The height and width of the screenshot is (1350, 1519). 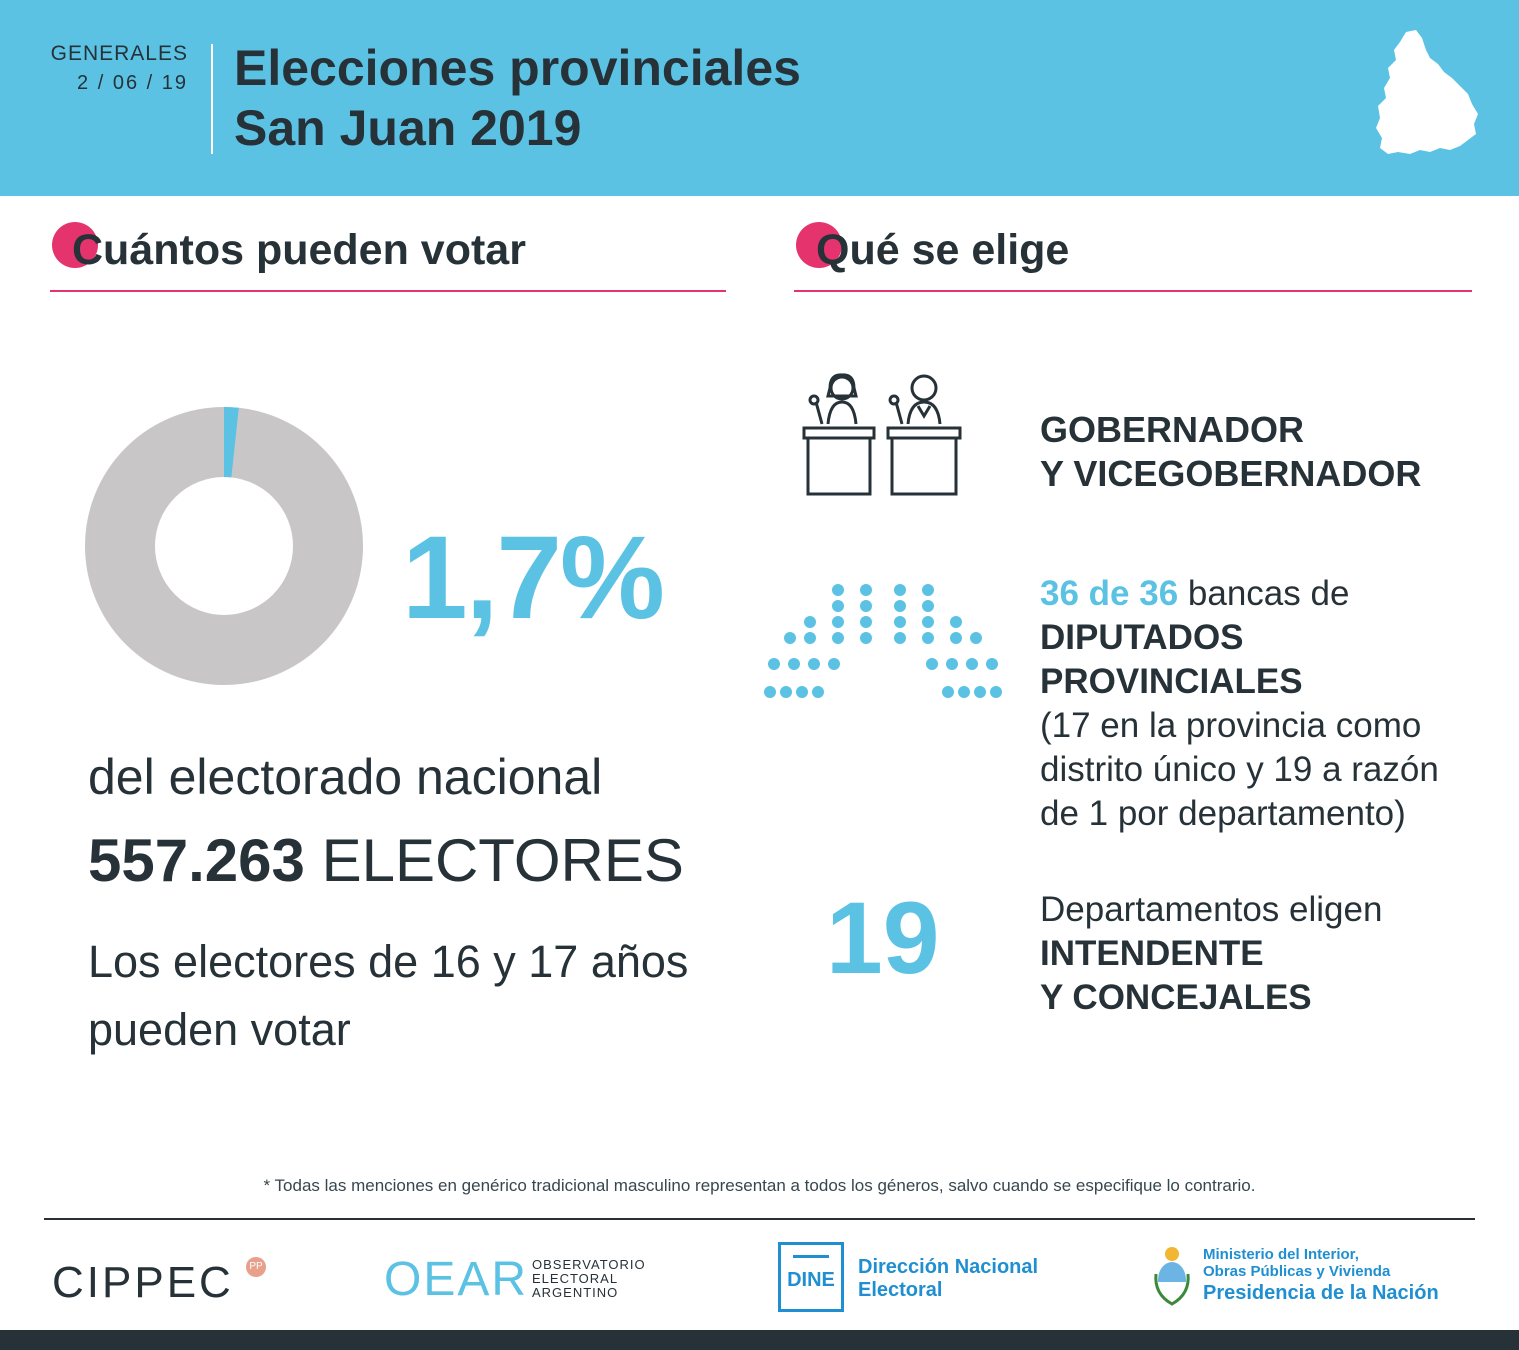 What do you see at coordinates (224, 546) in the screenshot?
I see `electorate-donut-chart` at bounding box center [224, 546].